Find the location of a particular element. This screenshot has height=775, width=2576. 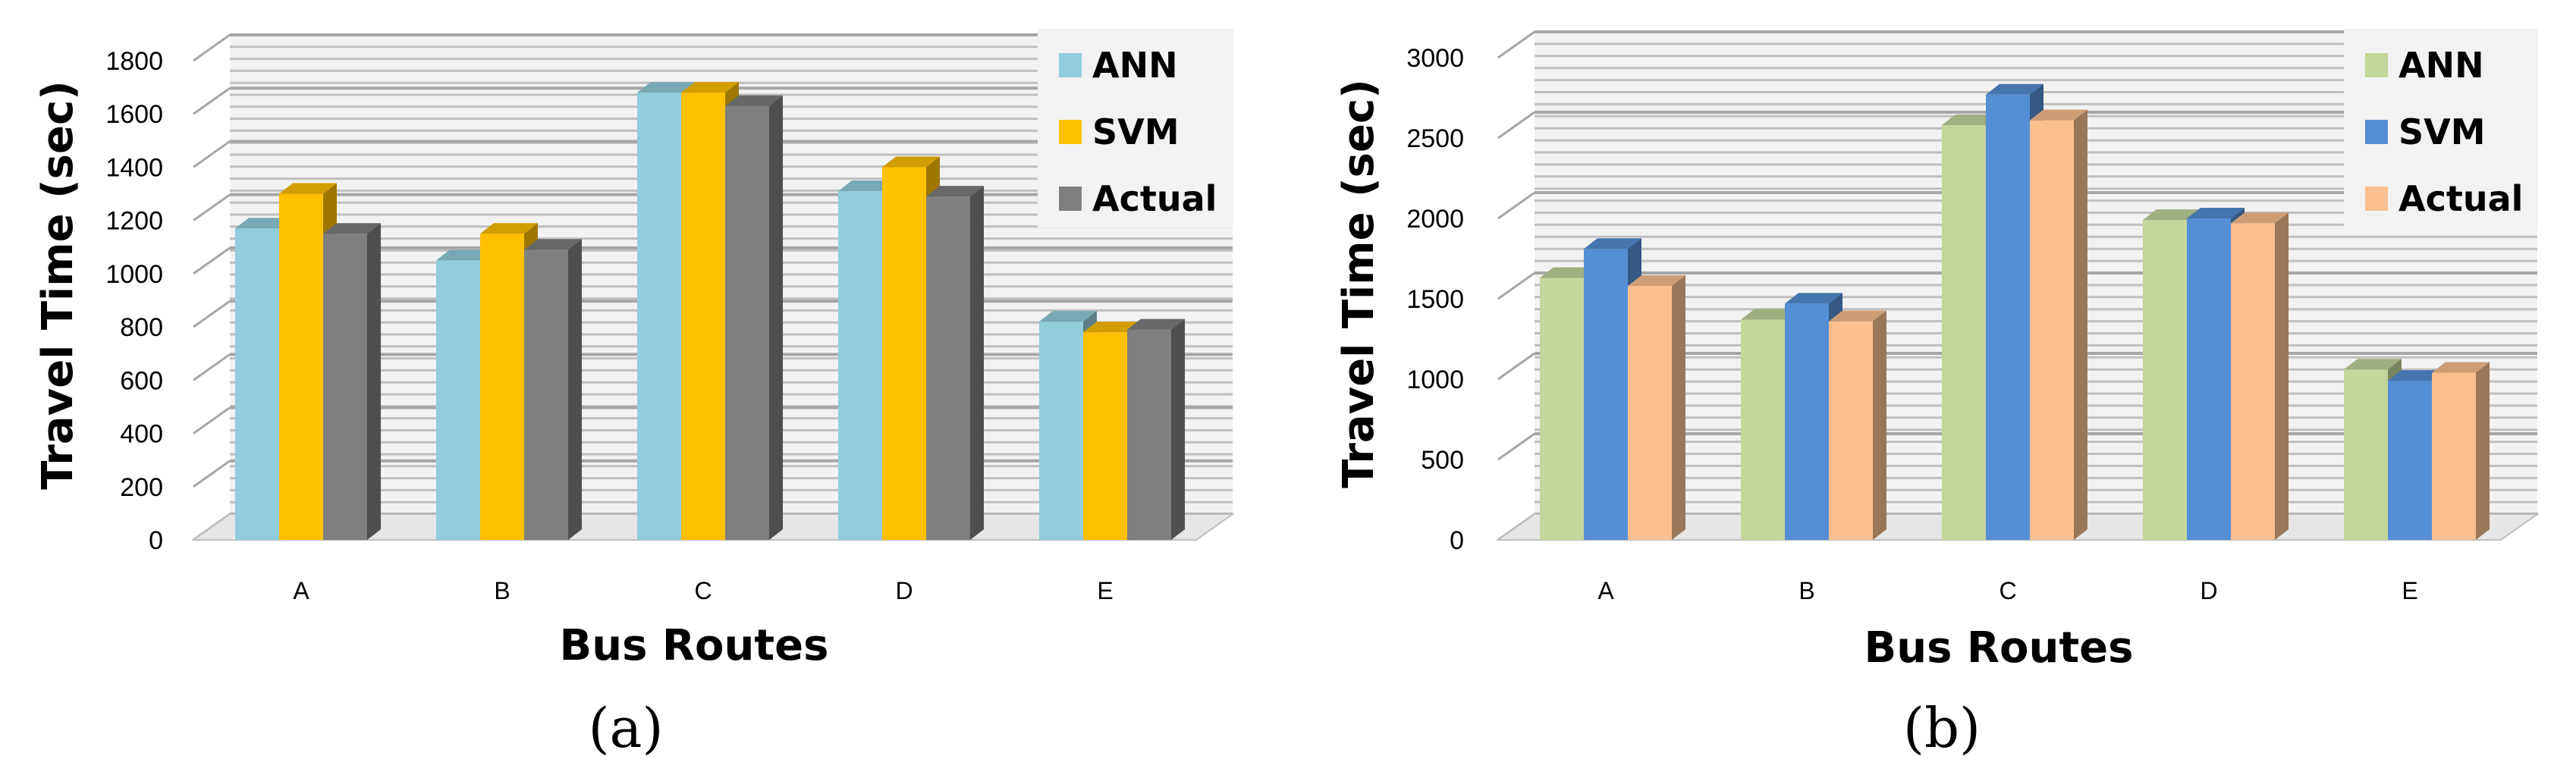

legend-label: ANN is located at coordinates (2441, 65).